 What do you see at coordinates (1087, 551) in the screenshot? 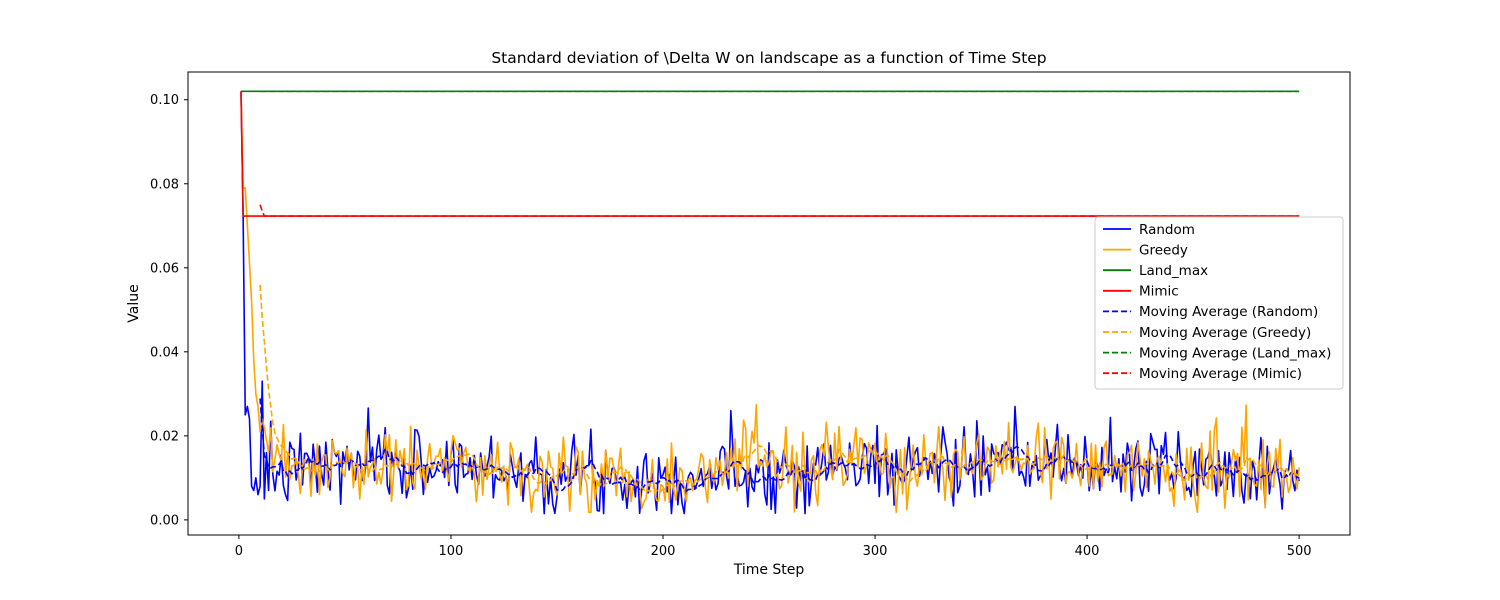
I see `x-tick-label: 400` at bounding box center [1087, 551].